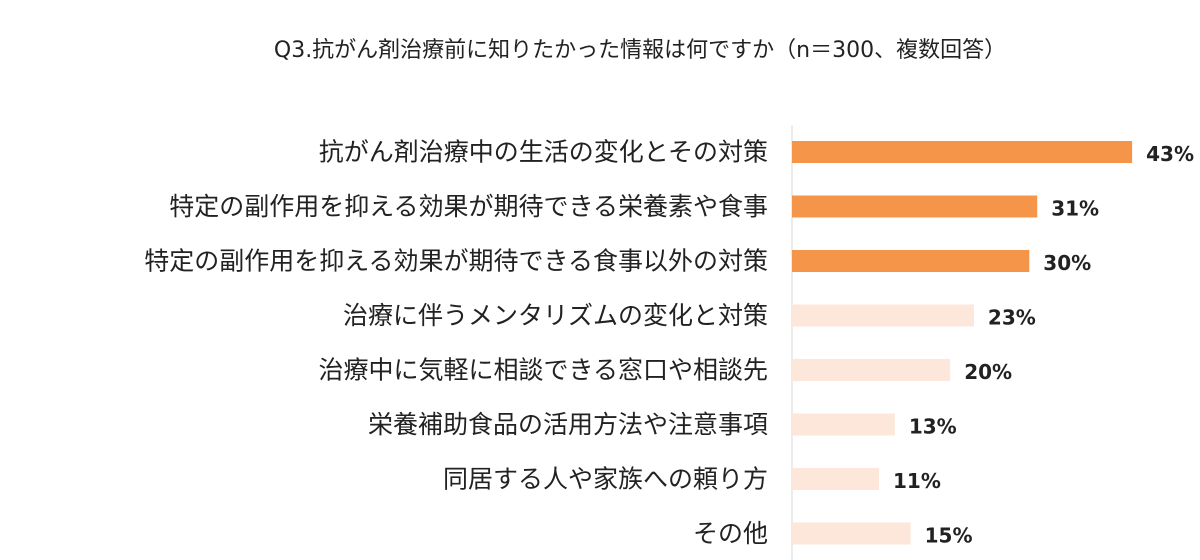 The image size is (1200, 560). Describe the element at coordinates (917, 481) in the screenshot. I see `value-label: 11%` at that location.